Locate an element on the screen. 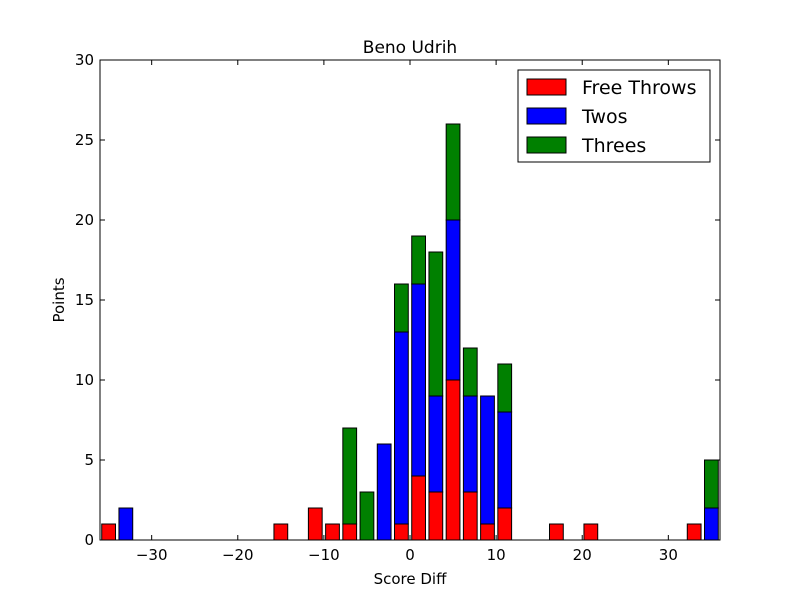 The height and width of the screenshot is (600, 800). y-tick-label: 30 is located at coordinates (84, 60).